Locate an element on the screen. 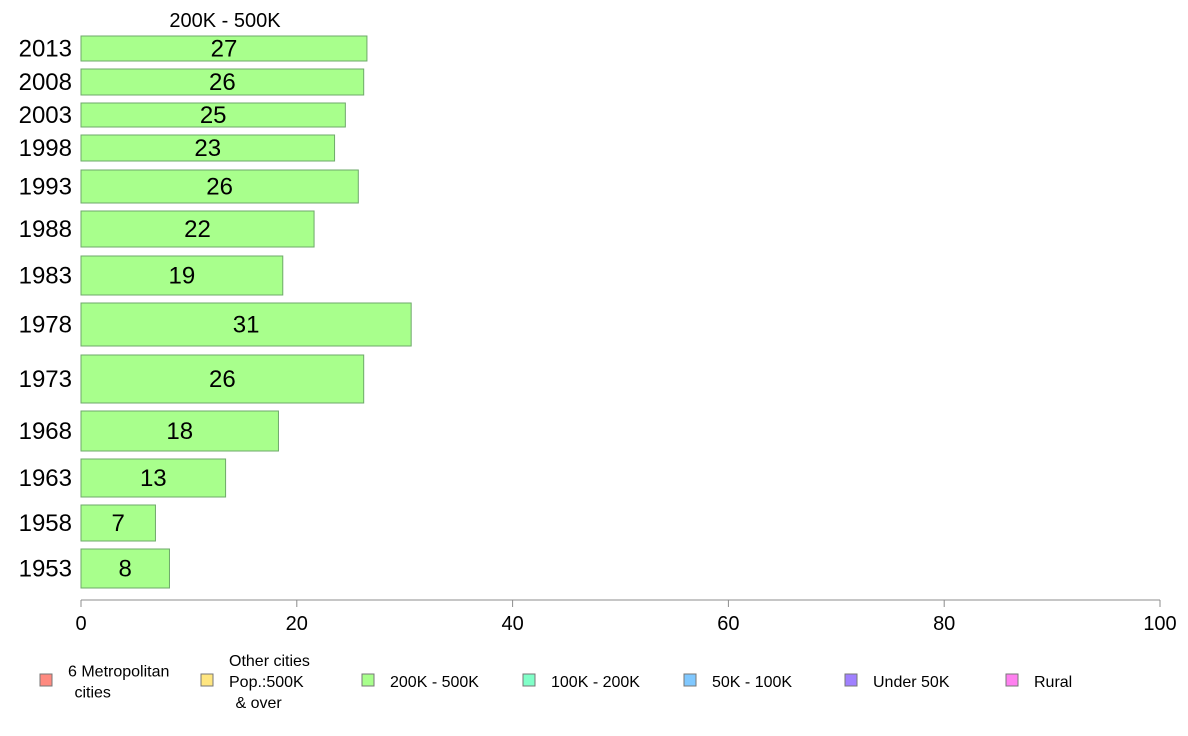 This screenshot has height=736, width=1188. bar-1958 is located at coordinates (118, 523).